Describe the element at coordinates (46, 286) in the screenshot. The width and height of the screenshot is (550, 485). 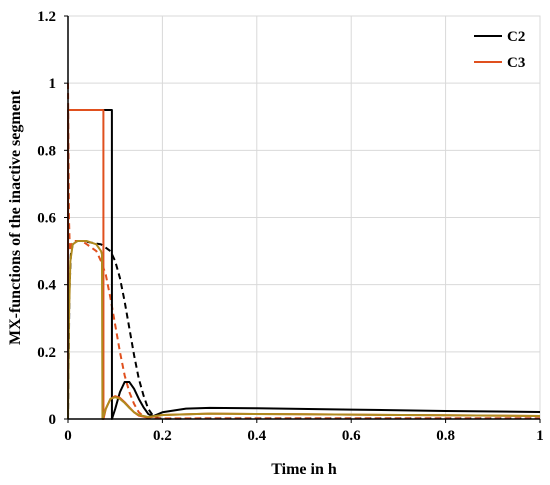
I see `y-tick-label: 0.4` at that location.